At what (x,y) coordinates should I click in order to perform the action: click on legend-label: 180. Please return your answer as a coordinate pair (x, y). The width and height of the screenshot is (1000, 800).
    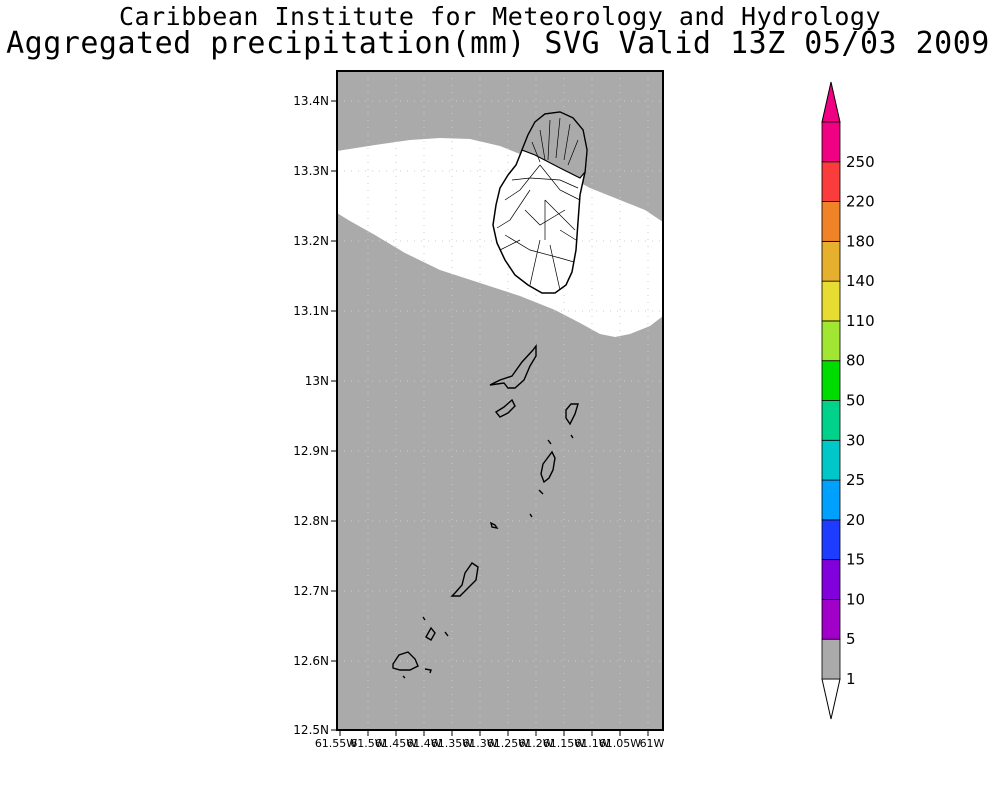
    Looking at the image, I should click on (860, 241).